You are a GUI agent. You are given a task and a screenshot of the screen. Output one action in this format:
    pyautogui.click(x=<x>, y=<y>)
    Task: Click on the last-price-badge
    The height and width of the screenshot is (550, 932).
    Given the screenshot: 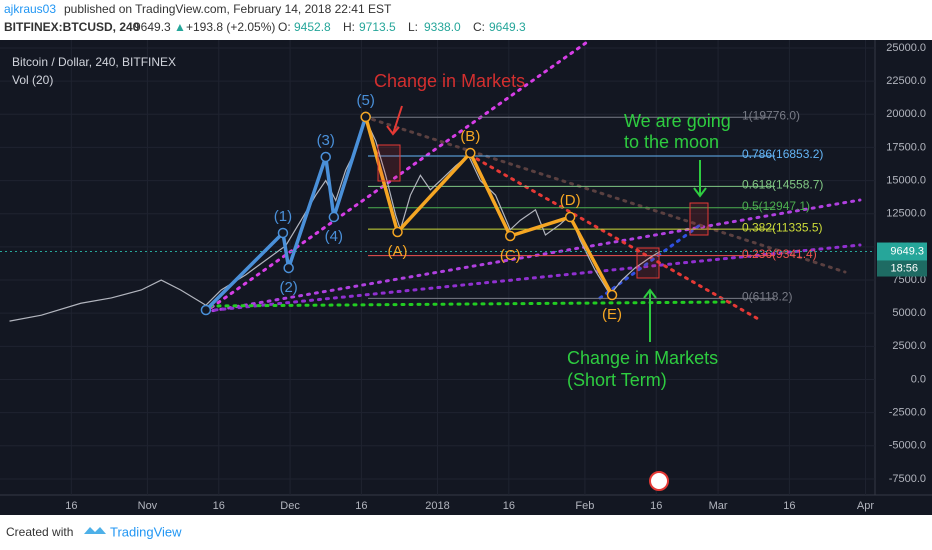 What is the action you would take?
    pyautogui.click(x=902, y=251)
    